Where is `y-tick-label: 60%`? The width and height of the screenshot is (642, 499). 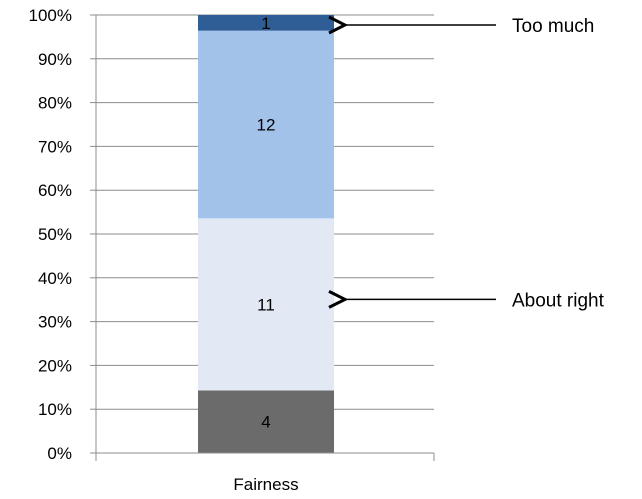
y-tick-label: 60% is located at coordinates (55, 190).